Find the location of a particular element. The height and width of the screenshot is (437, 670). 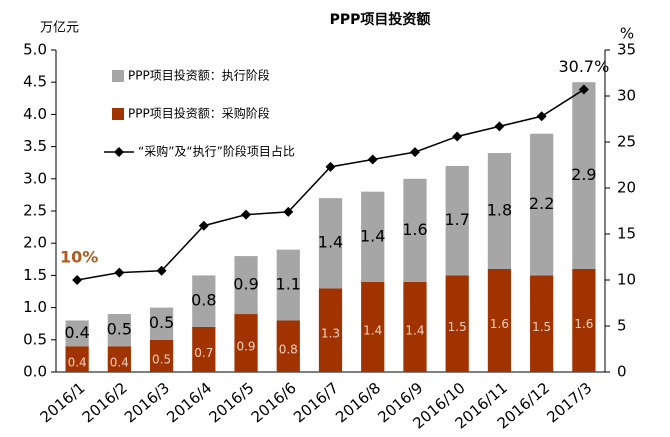

y-tick-label: 4.0 is located at coordinates (35, 114).